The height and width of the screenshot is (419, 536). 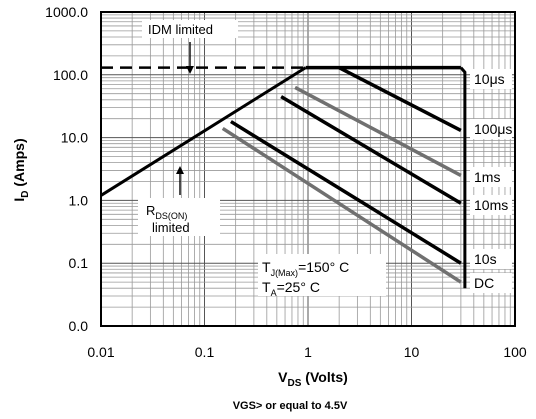 I want to click on y-tick-label: 0.0, so click(x=79, y=326).